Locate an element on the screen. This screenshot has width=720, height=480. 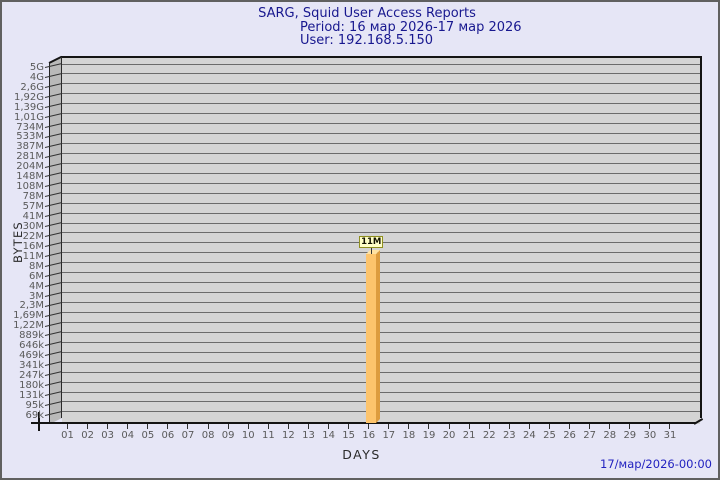
y-tick-label: 108M is located at coordinates (30, 187).